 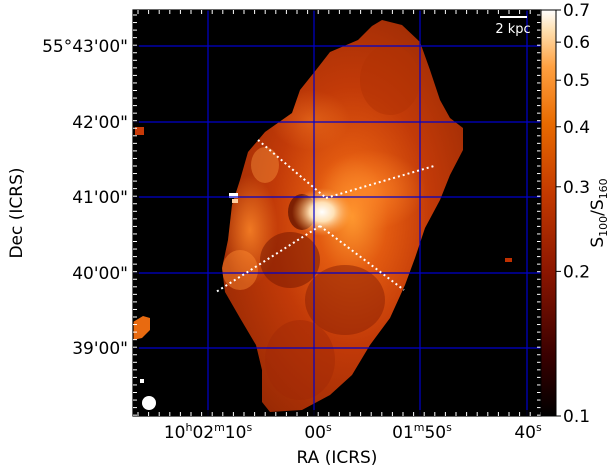 I want to click on beam-size-marker-small, so click(x=142, y=381).